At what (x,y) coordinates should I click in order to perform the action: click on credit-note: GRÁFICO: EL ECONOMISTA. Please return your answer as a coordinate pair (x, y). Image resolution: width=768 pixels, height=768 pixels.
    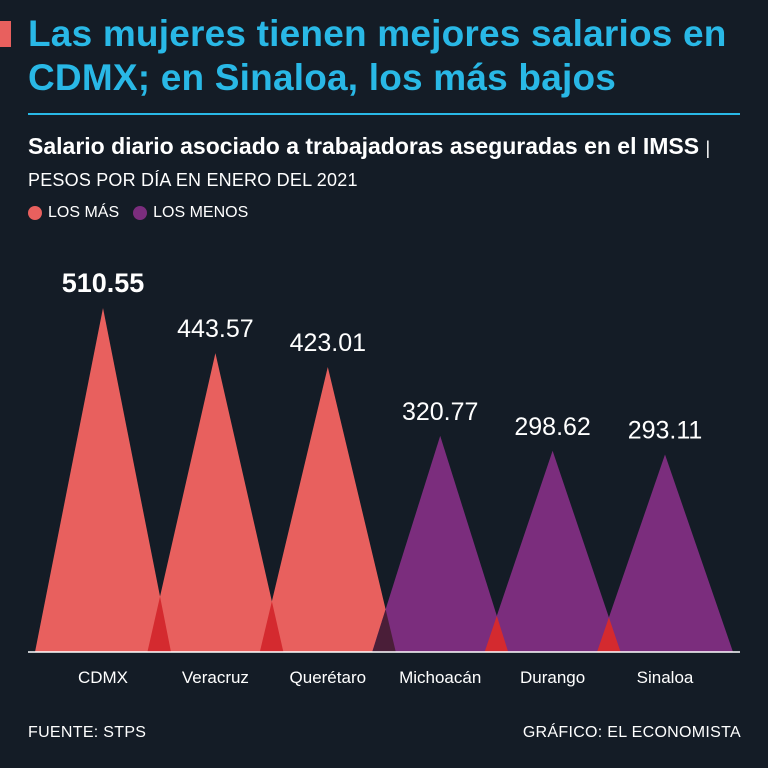
    Looking at the image, I should click on (631, 732).